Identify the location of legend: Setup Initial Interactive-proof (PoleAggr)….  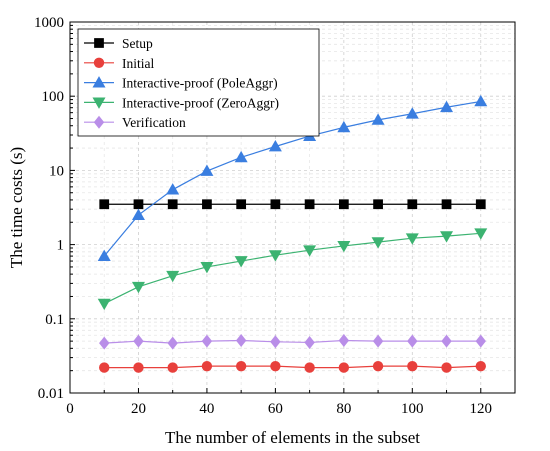
(198, 82).